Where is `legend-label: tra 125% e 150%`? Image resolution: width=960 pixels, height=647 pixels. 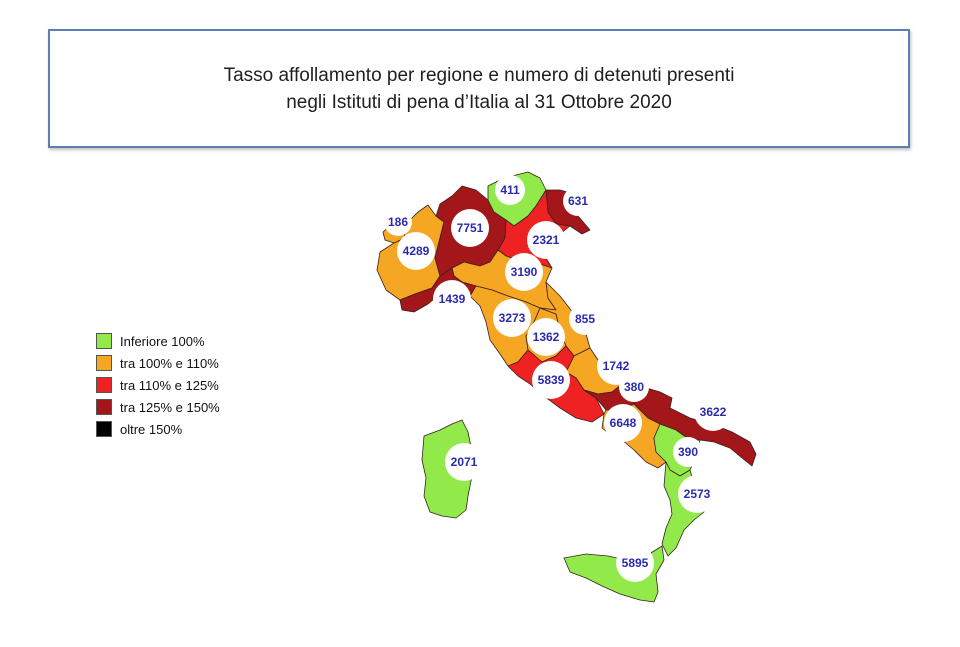 legend-label: tra 125% e 150% is located at coordinates (170, 407).